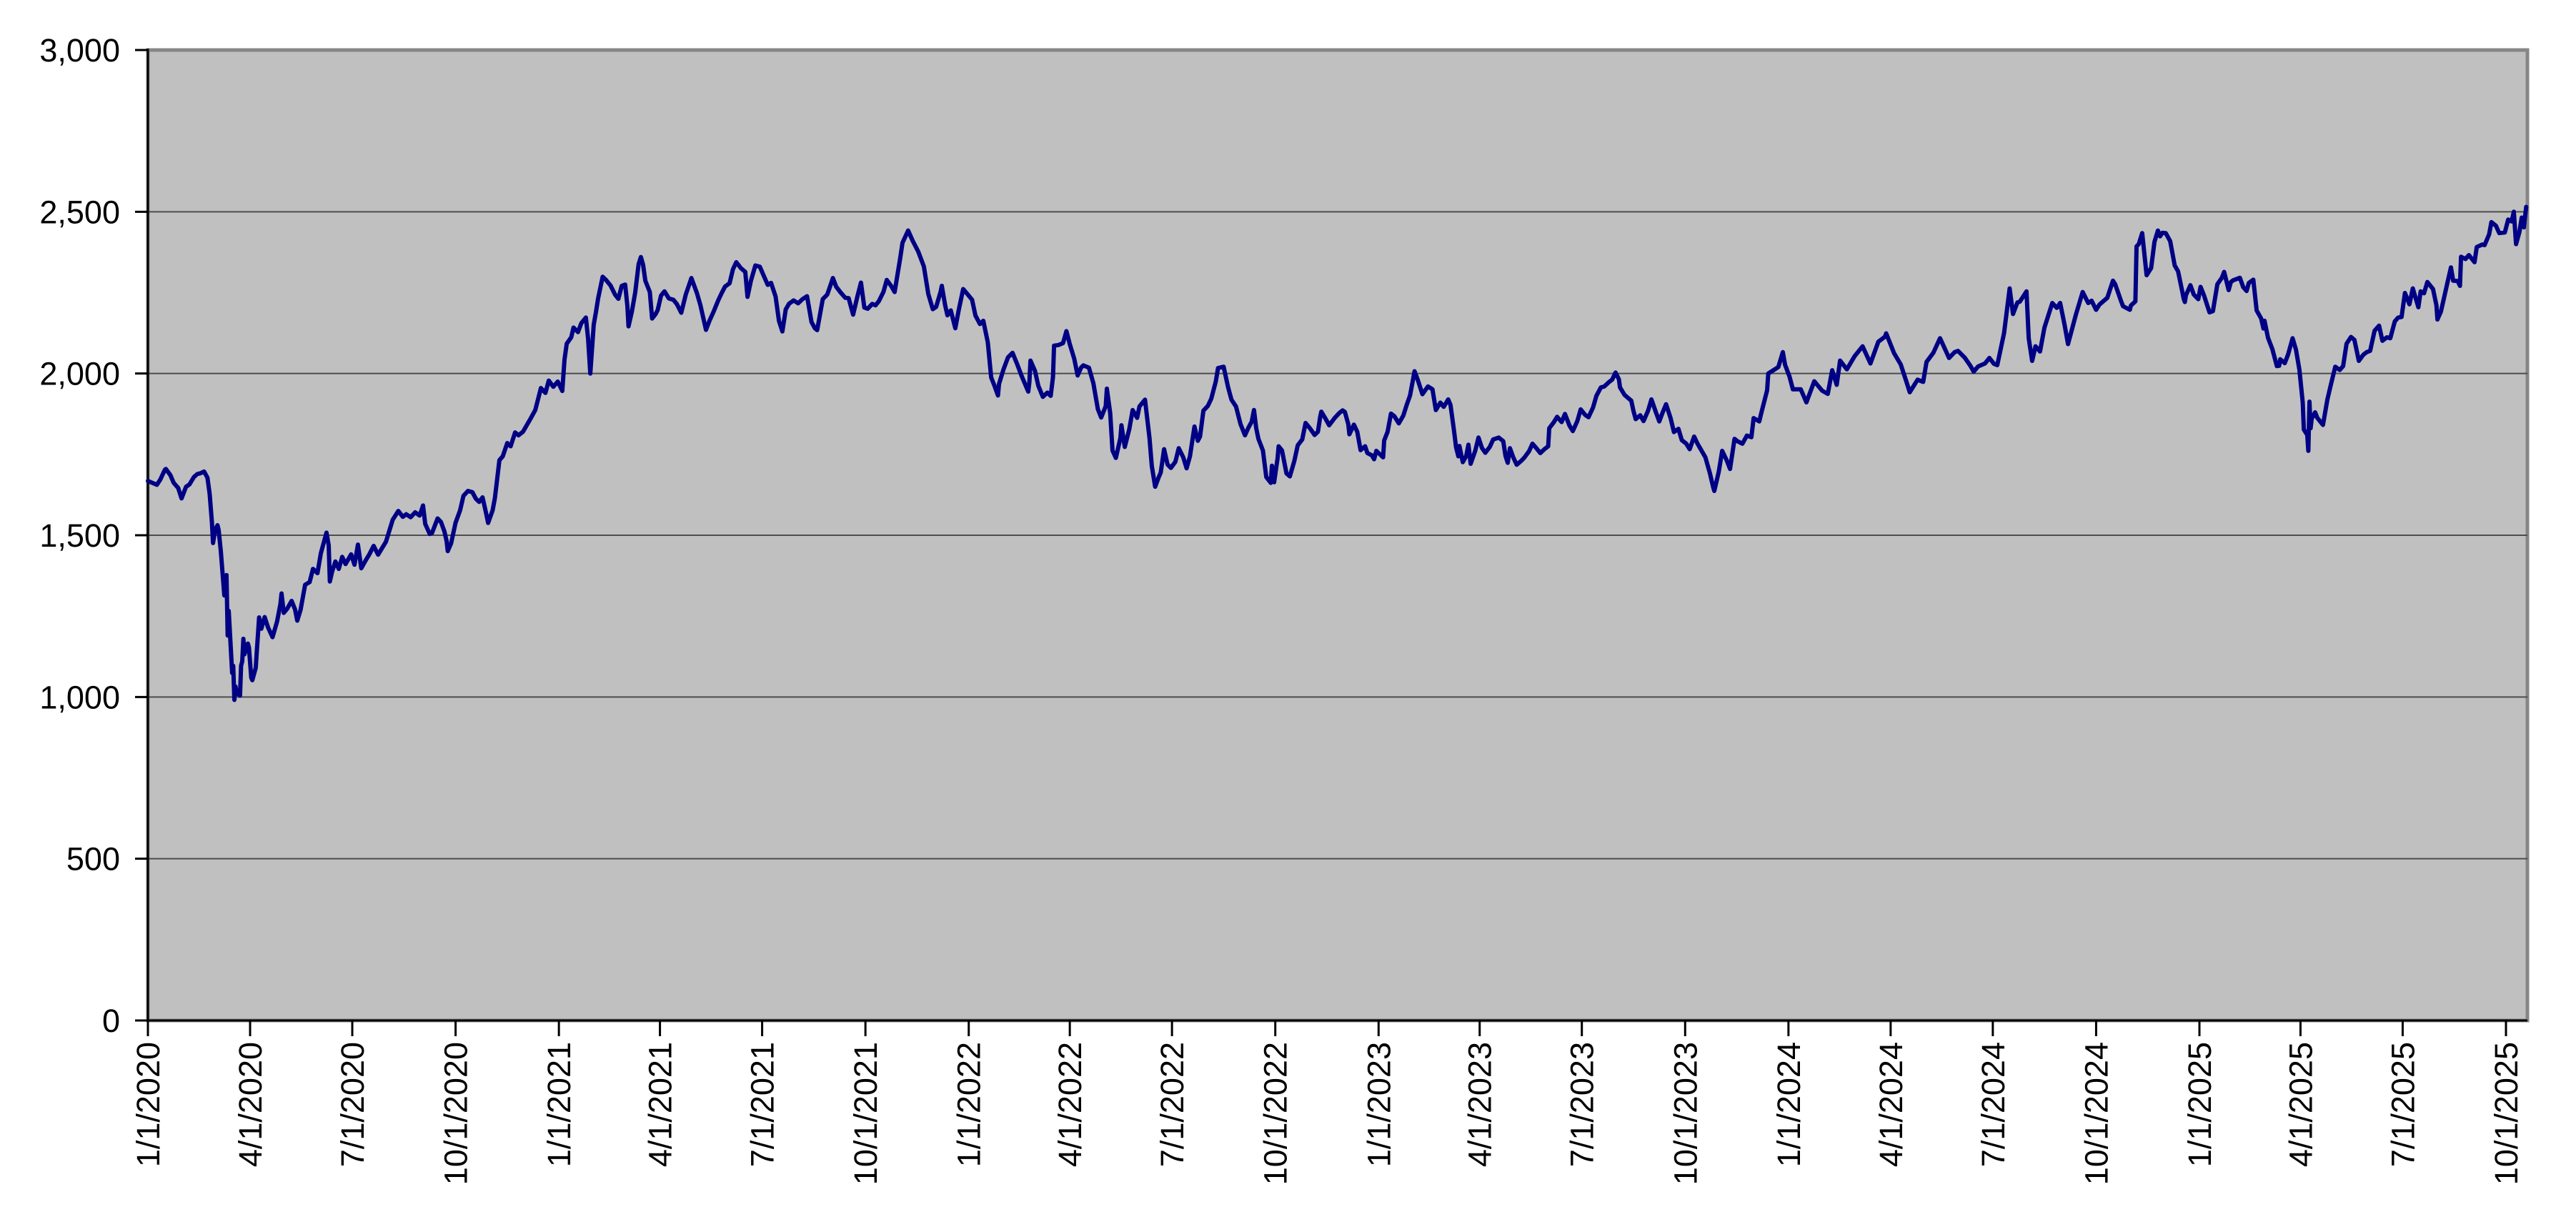 This screenshot has height=1227, width=2576. What do you see at coordinates (2300, 1104) in the screenshot?
I see `x-axis-label: 4/1/2025` at bounding box center [2300, 1104].